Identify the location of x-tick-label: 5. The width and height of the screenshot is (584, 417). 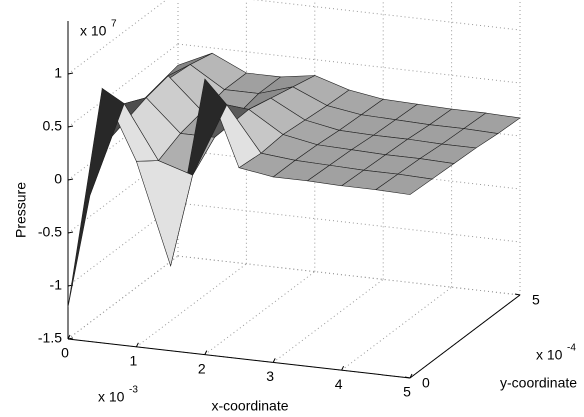
(407, 392).